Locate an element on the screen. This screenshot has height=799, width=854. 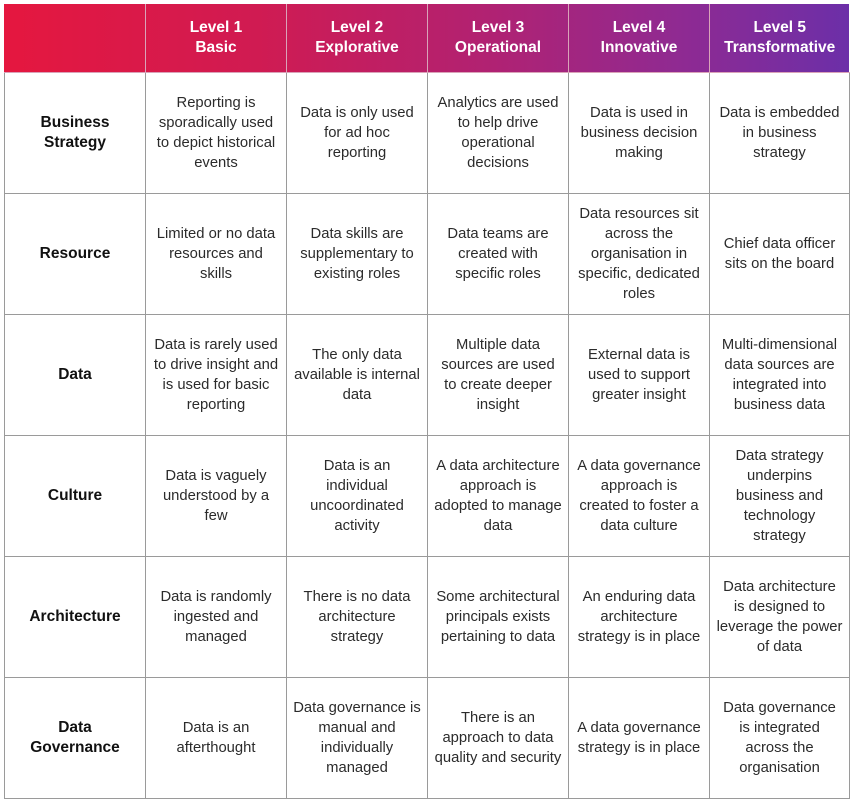
row-label-data-governance: Data Governance is located at coordinates (75, 737).